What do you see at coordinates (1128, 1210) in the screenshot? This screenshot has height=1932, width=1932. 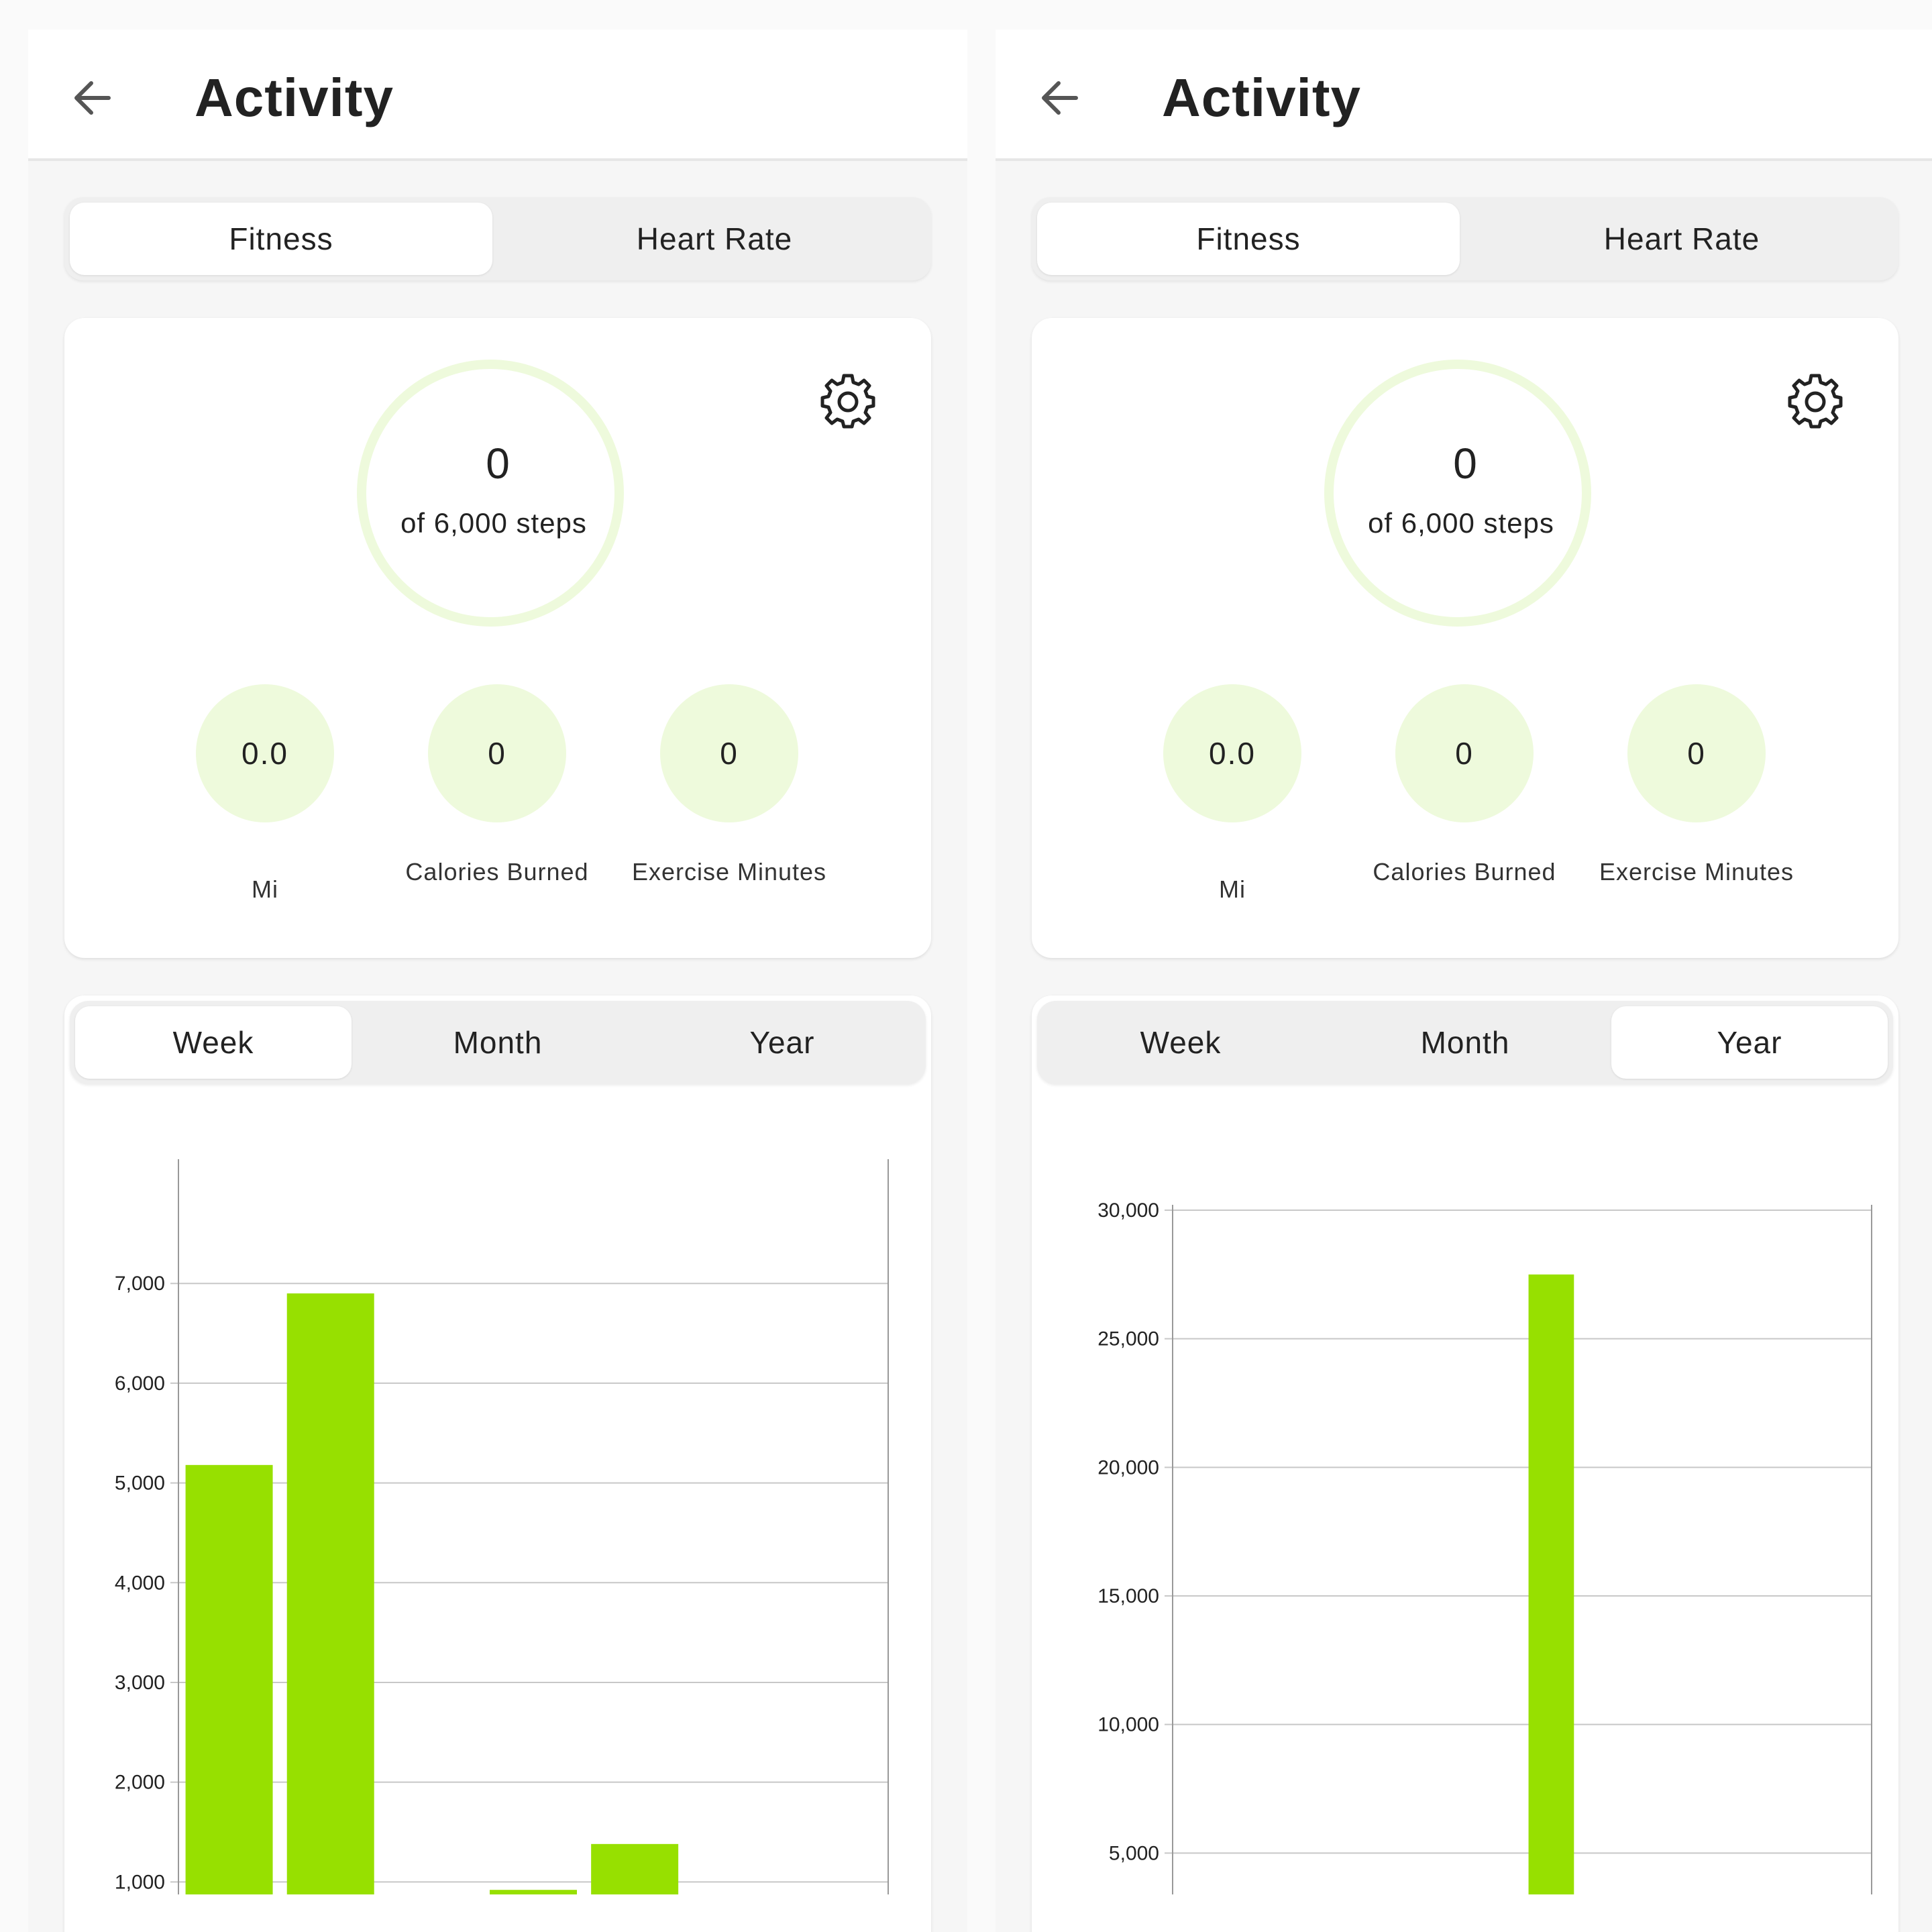 I see `y-tick-label: 30,000` at bounding box center [1128, 1210].